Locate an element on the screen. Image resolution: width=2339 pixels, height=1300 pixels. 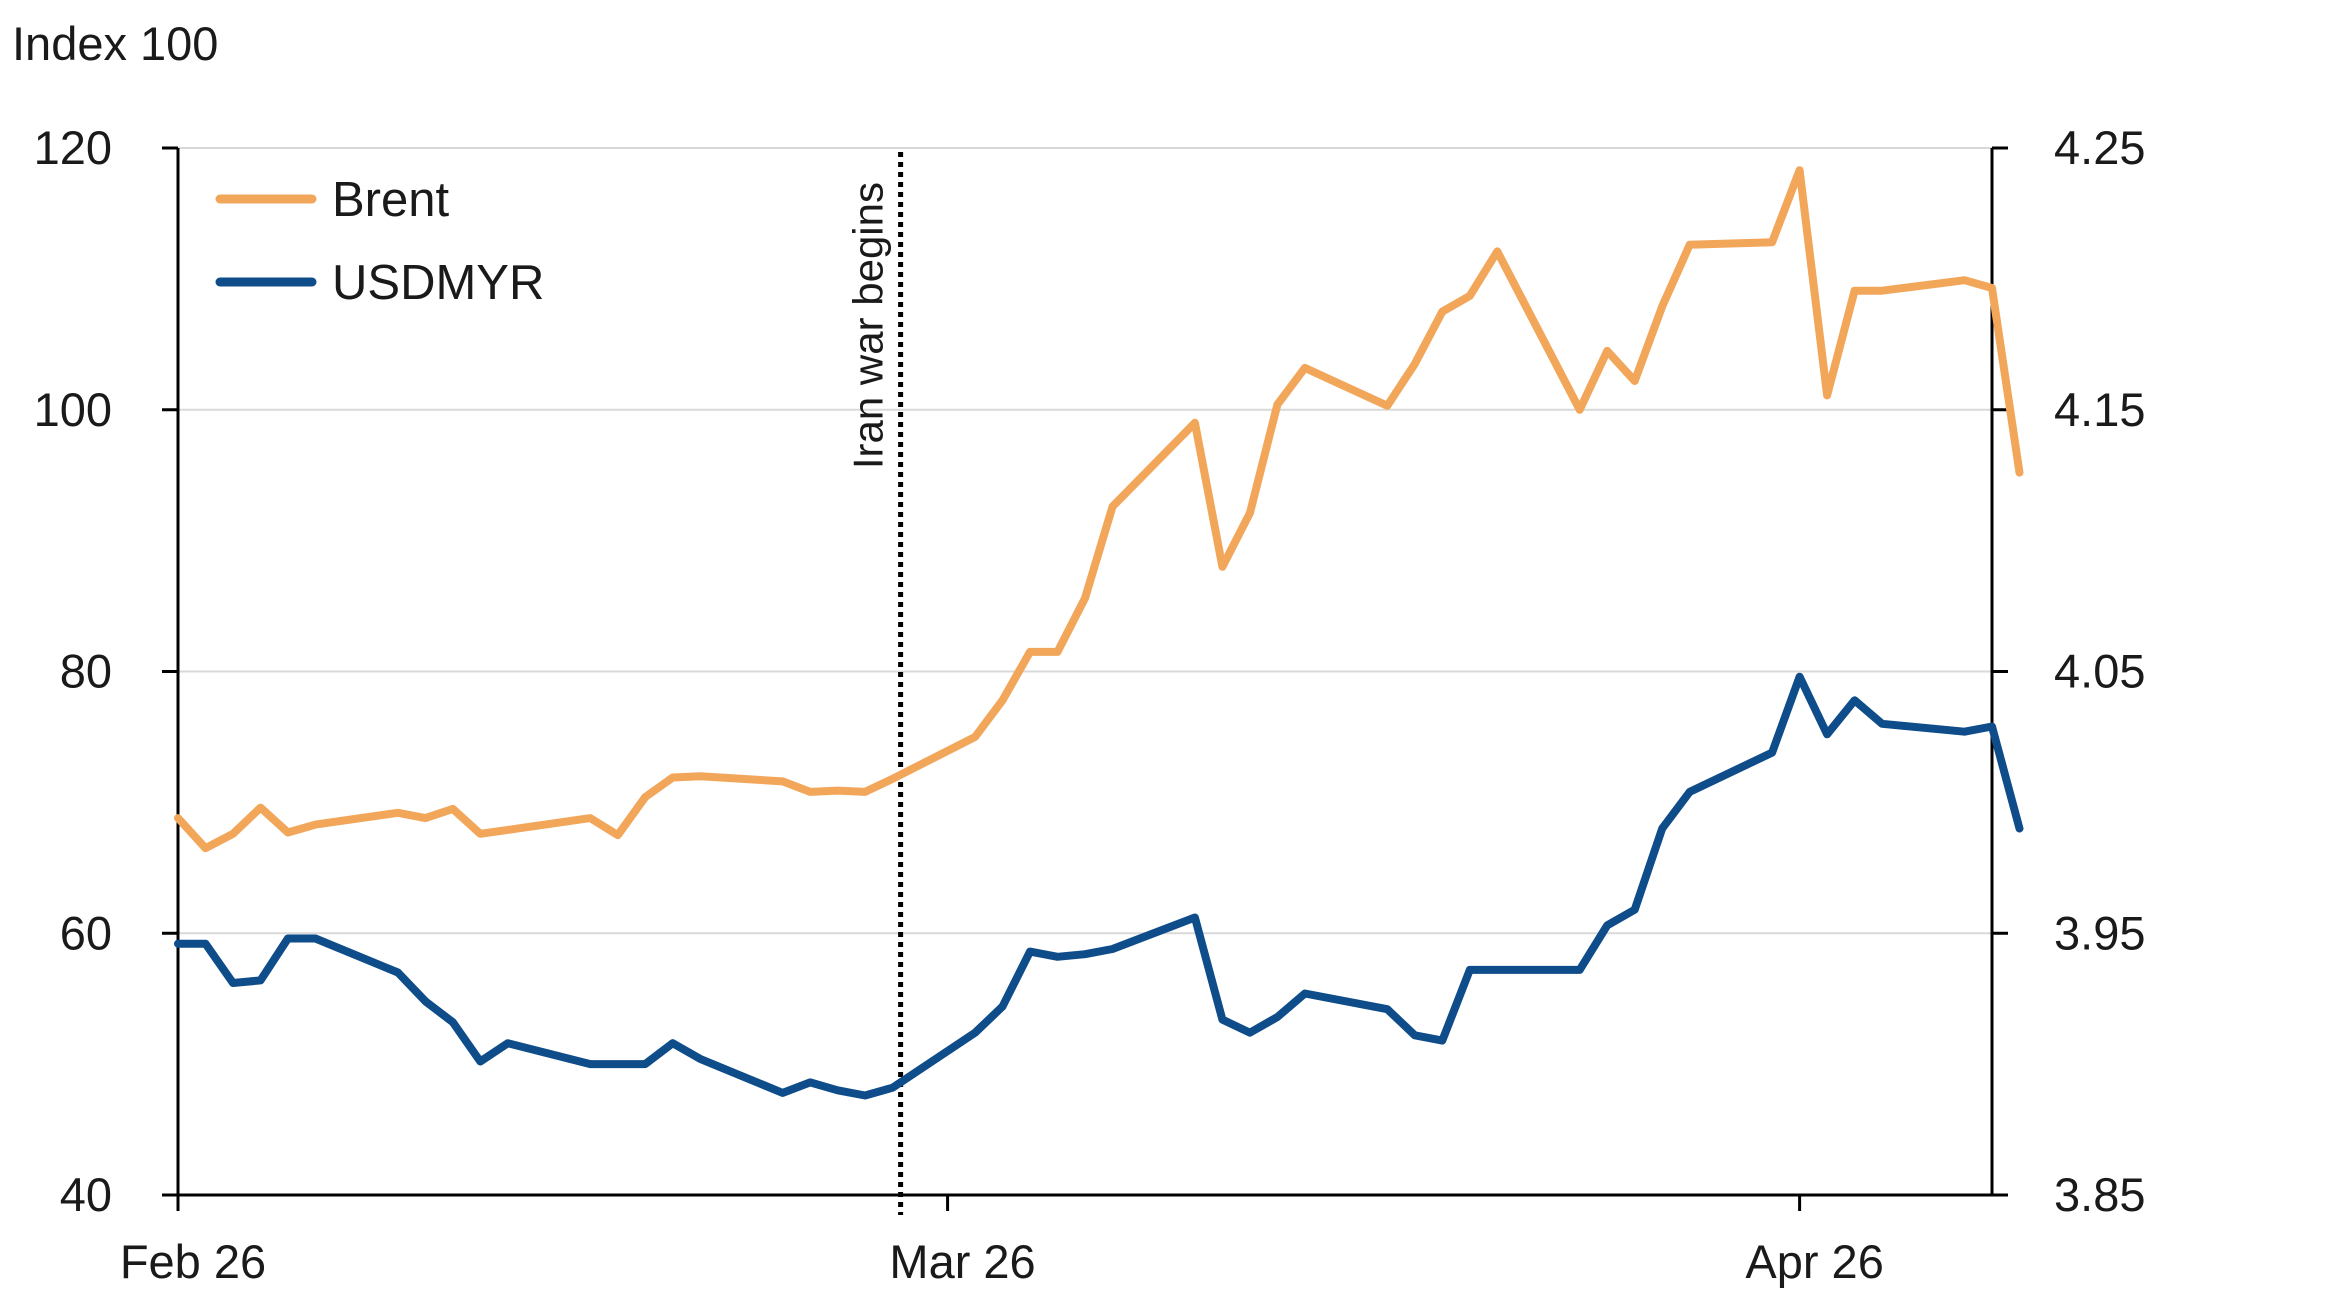
left-tick-label: 120 is located at coordinates (73, 147).